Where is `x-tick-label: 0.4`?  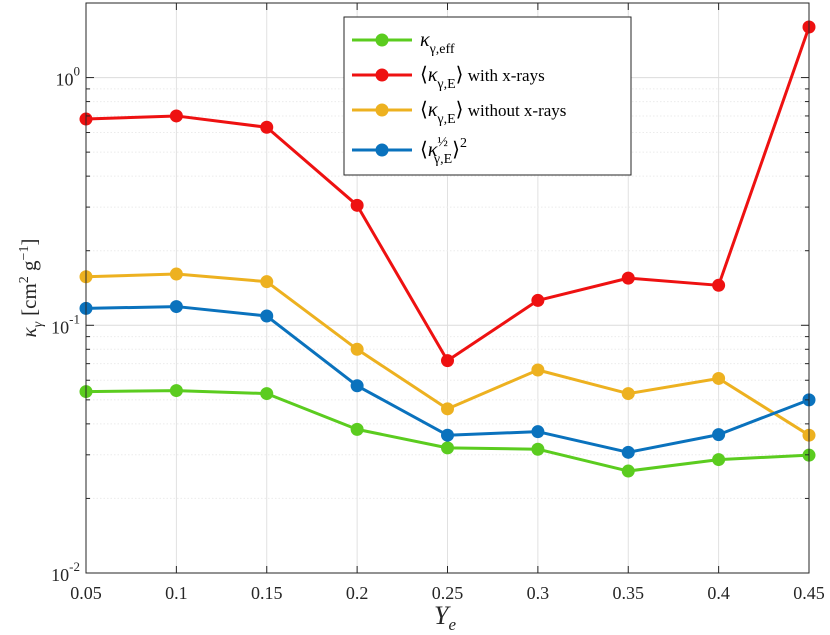 x-tick-label: 0.4 is located at coordinates (718, 593).